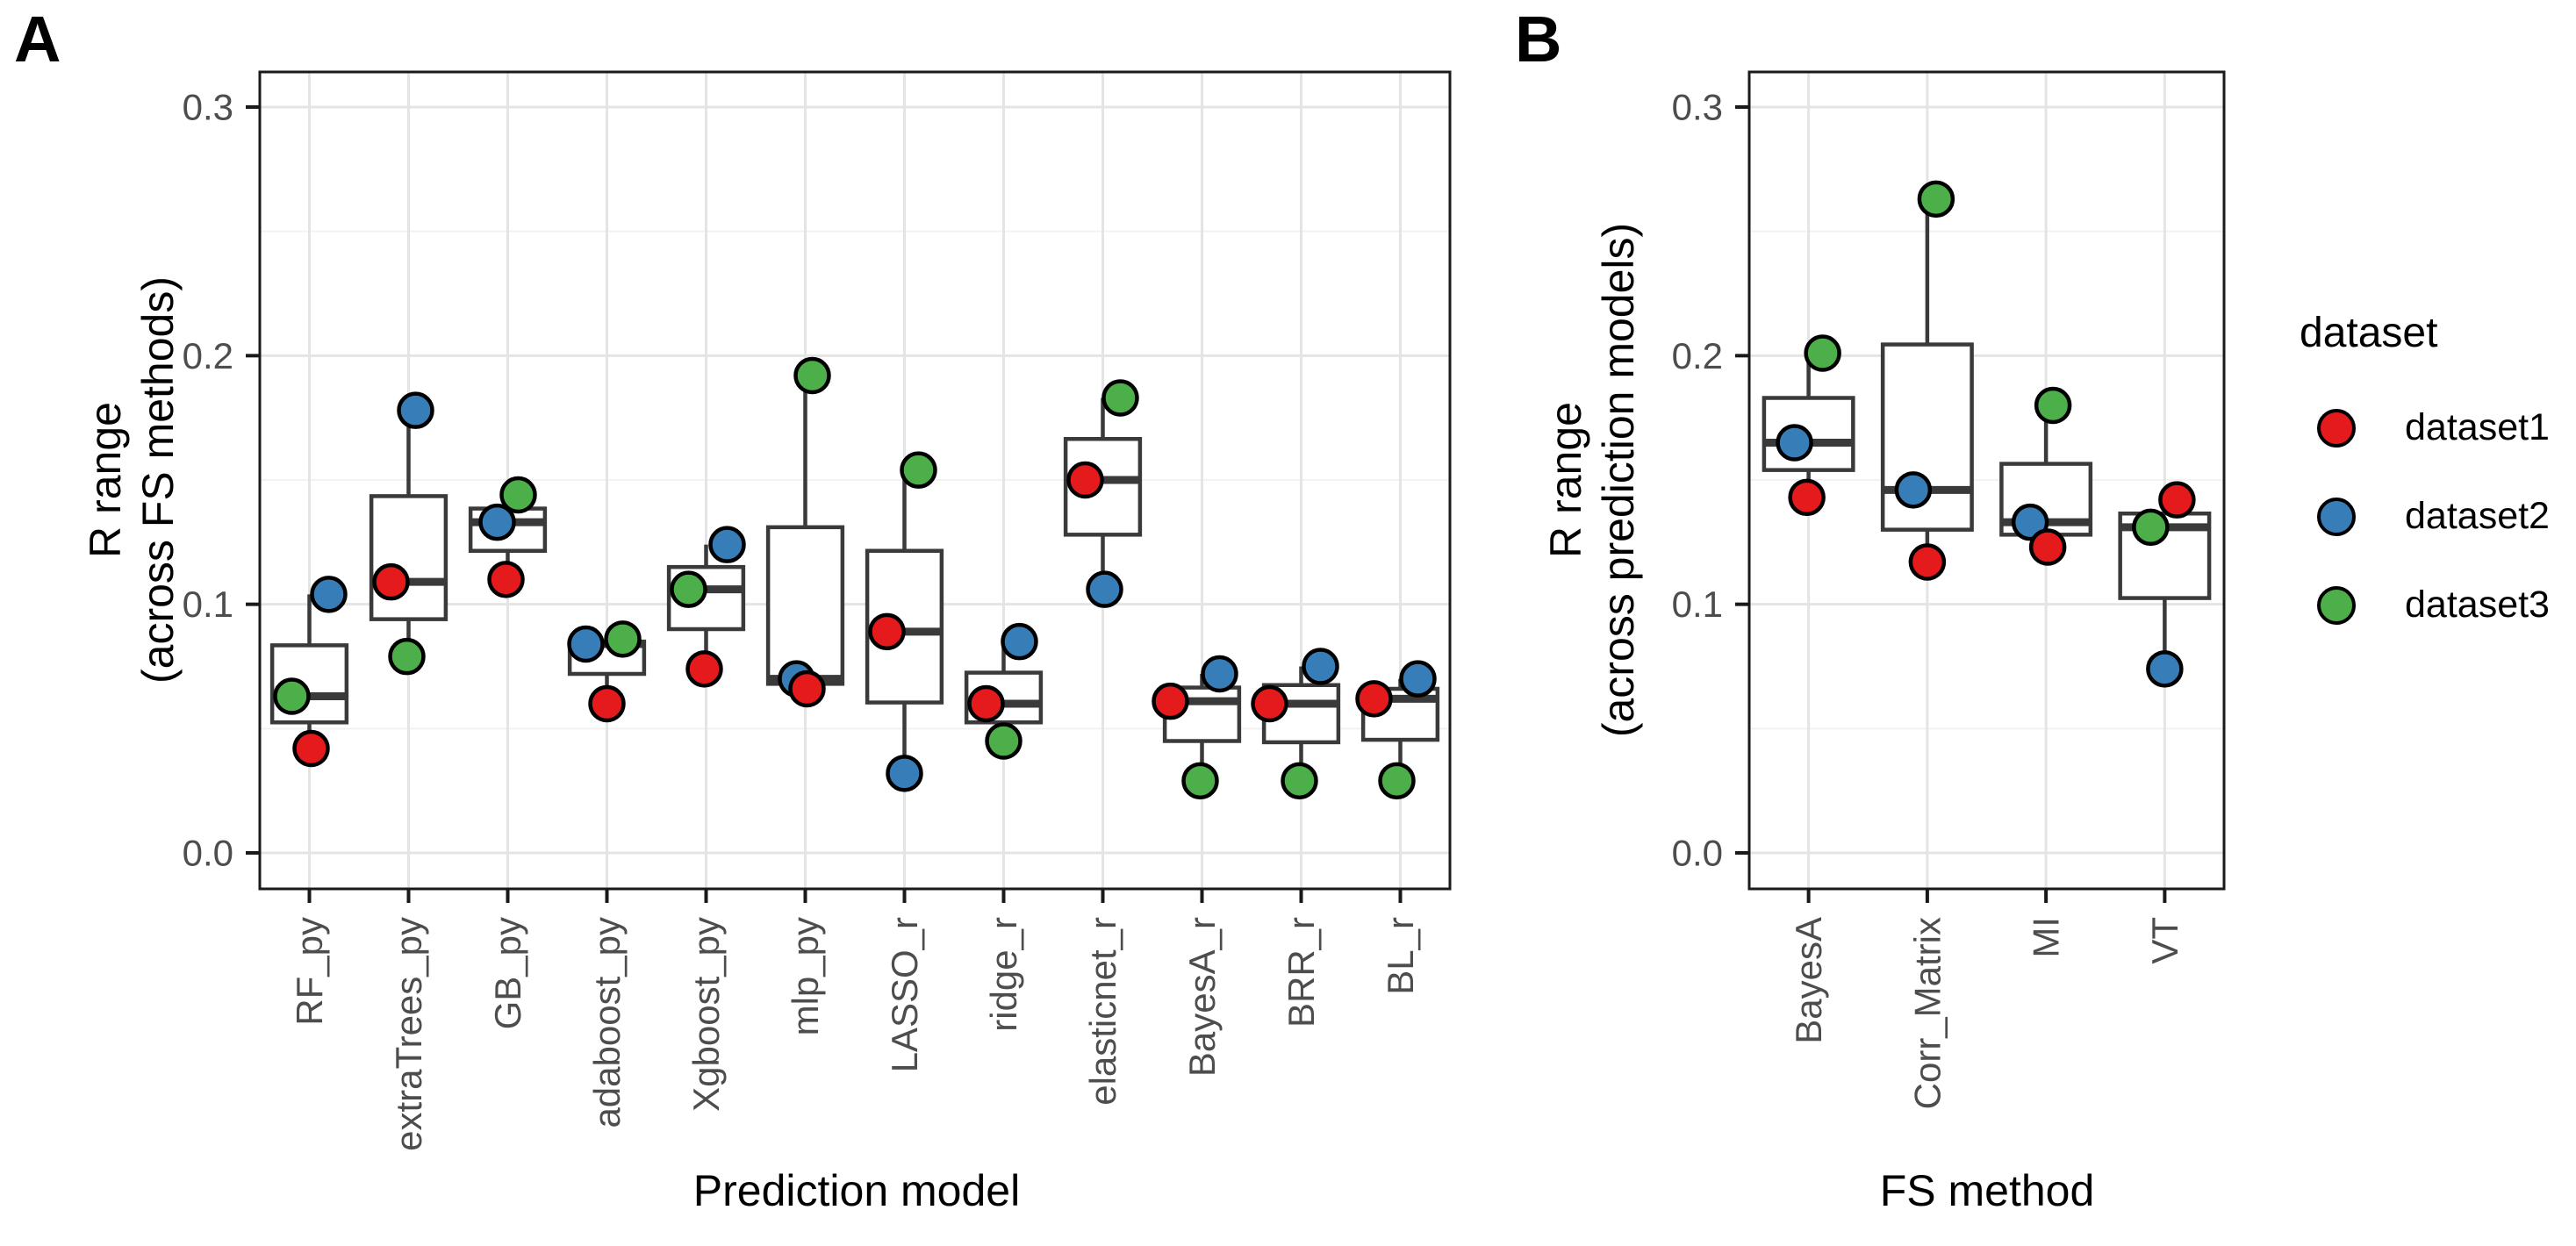  Describe the element at coordinates (407, 656) in the screenshot. I see `point-dataset3-extraTrees_py` at that location.